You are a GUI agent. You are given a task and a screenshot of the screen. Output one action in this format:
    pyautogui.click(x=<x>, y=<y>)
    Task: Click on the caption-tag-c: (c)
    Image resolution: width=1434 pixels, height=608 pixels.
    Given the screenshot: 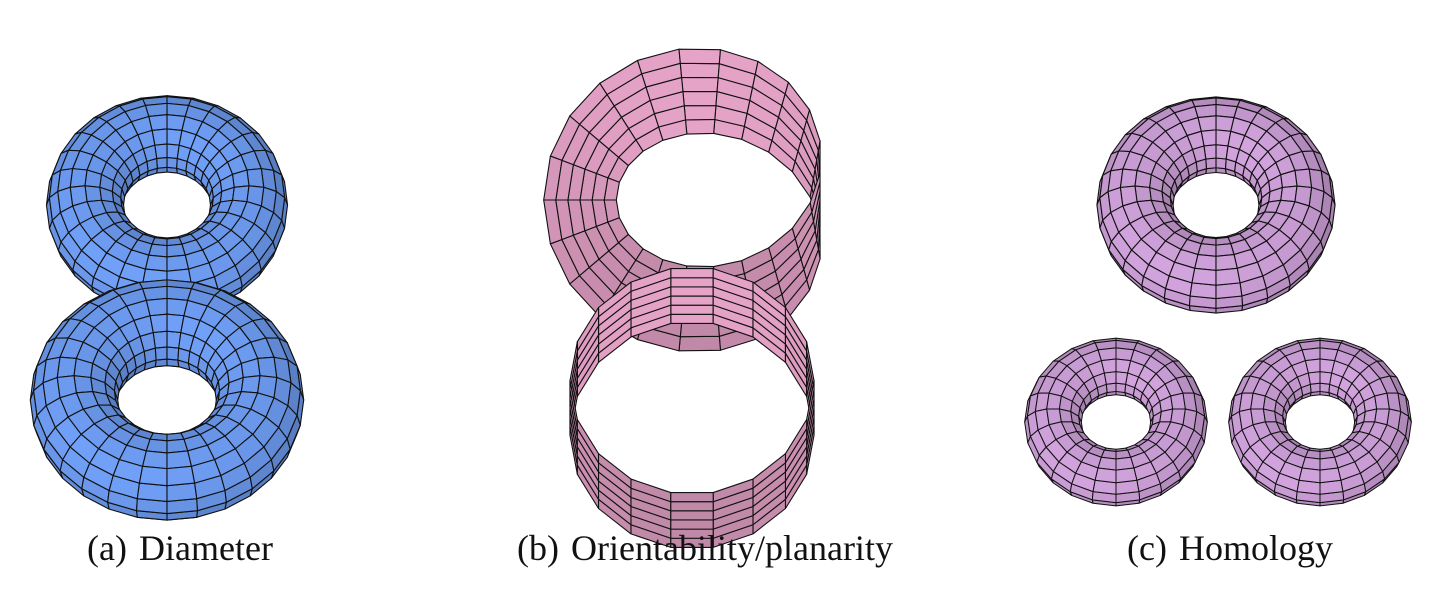 What is the action you would take?
    pyautogui.click(x=1147, y=548)
    